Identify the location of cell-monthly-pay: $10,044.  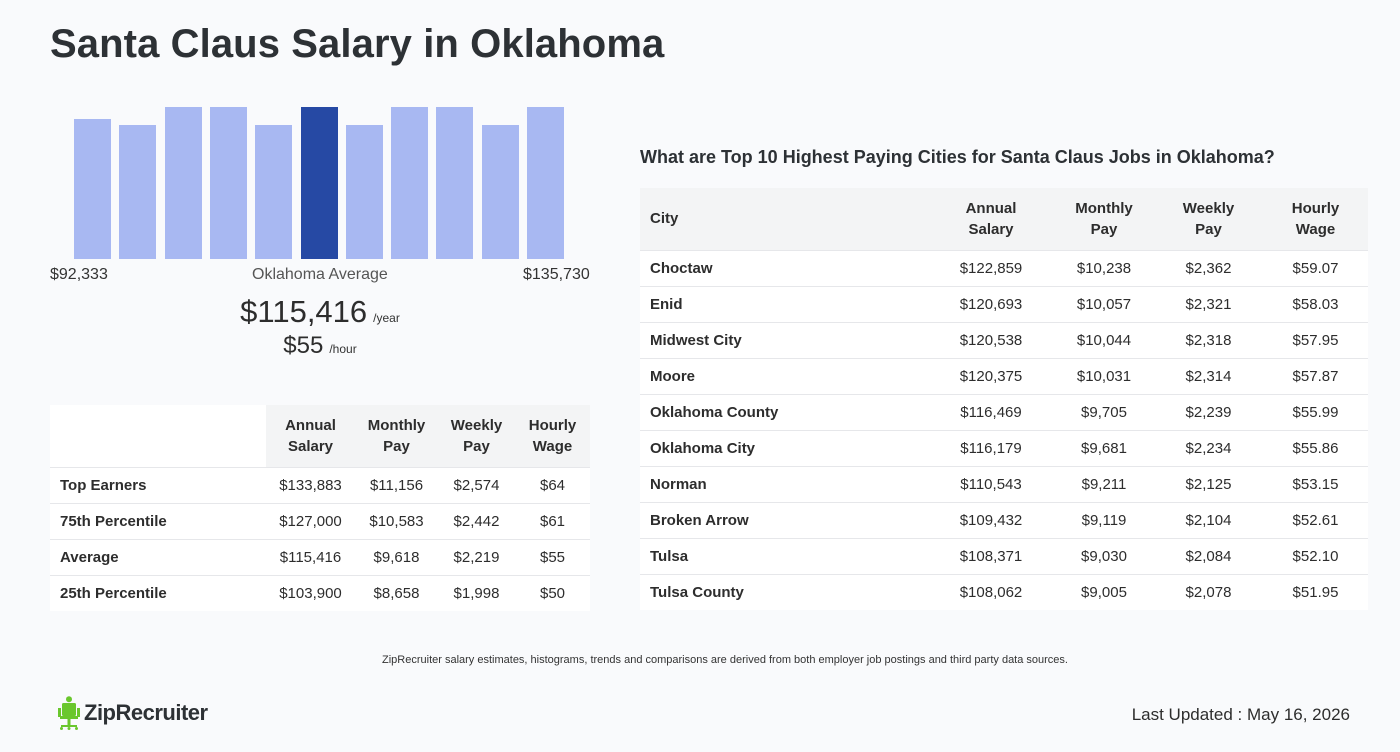
(1104, 339).